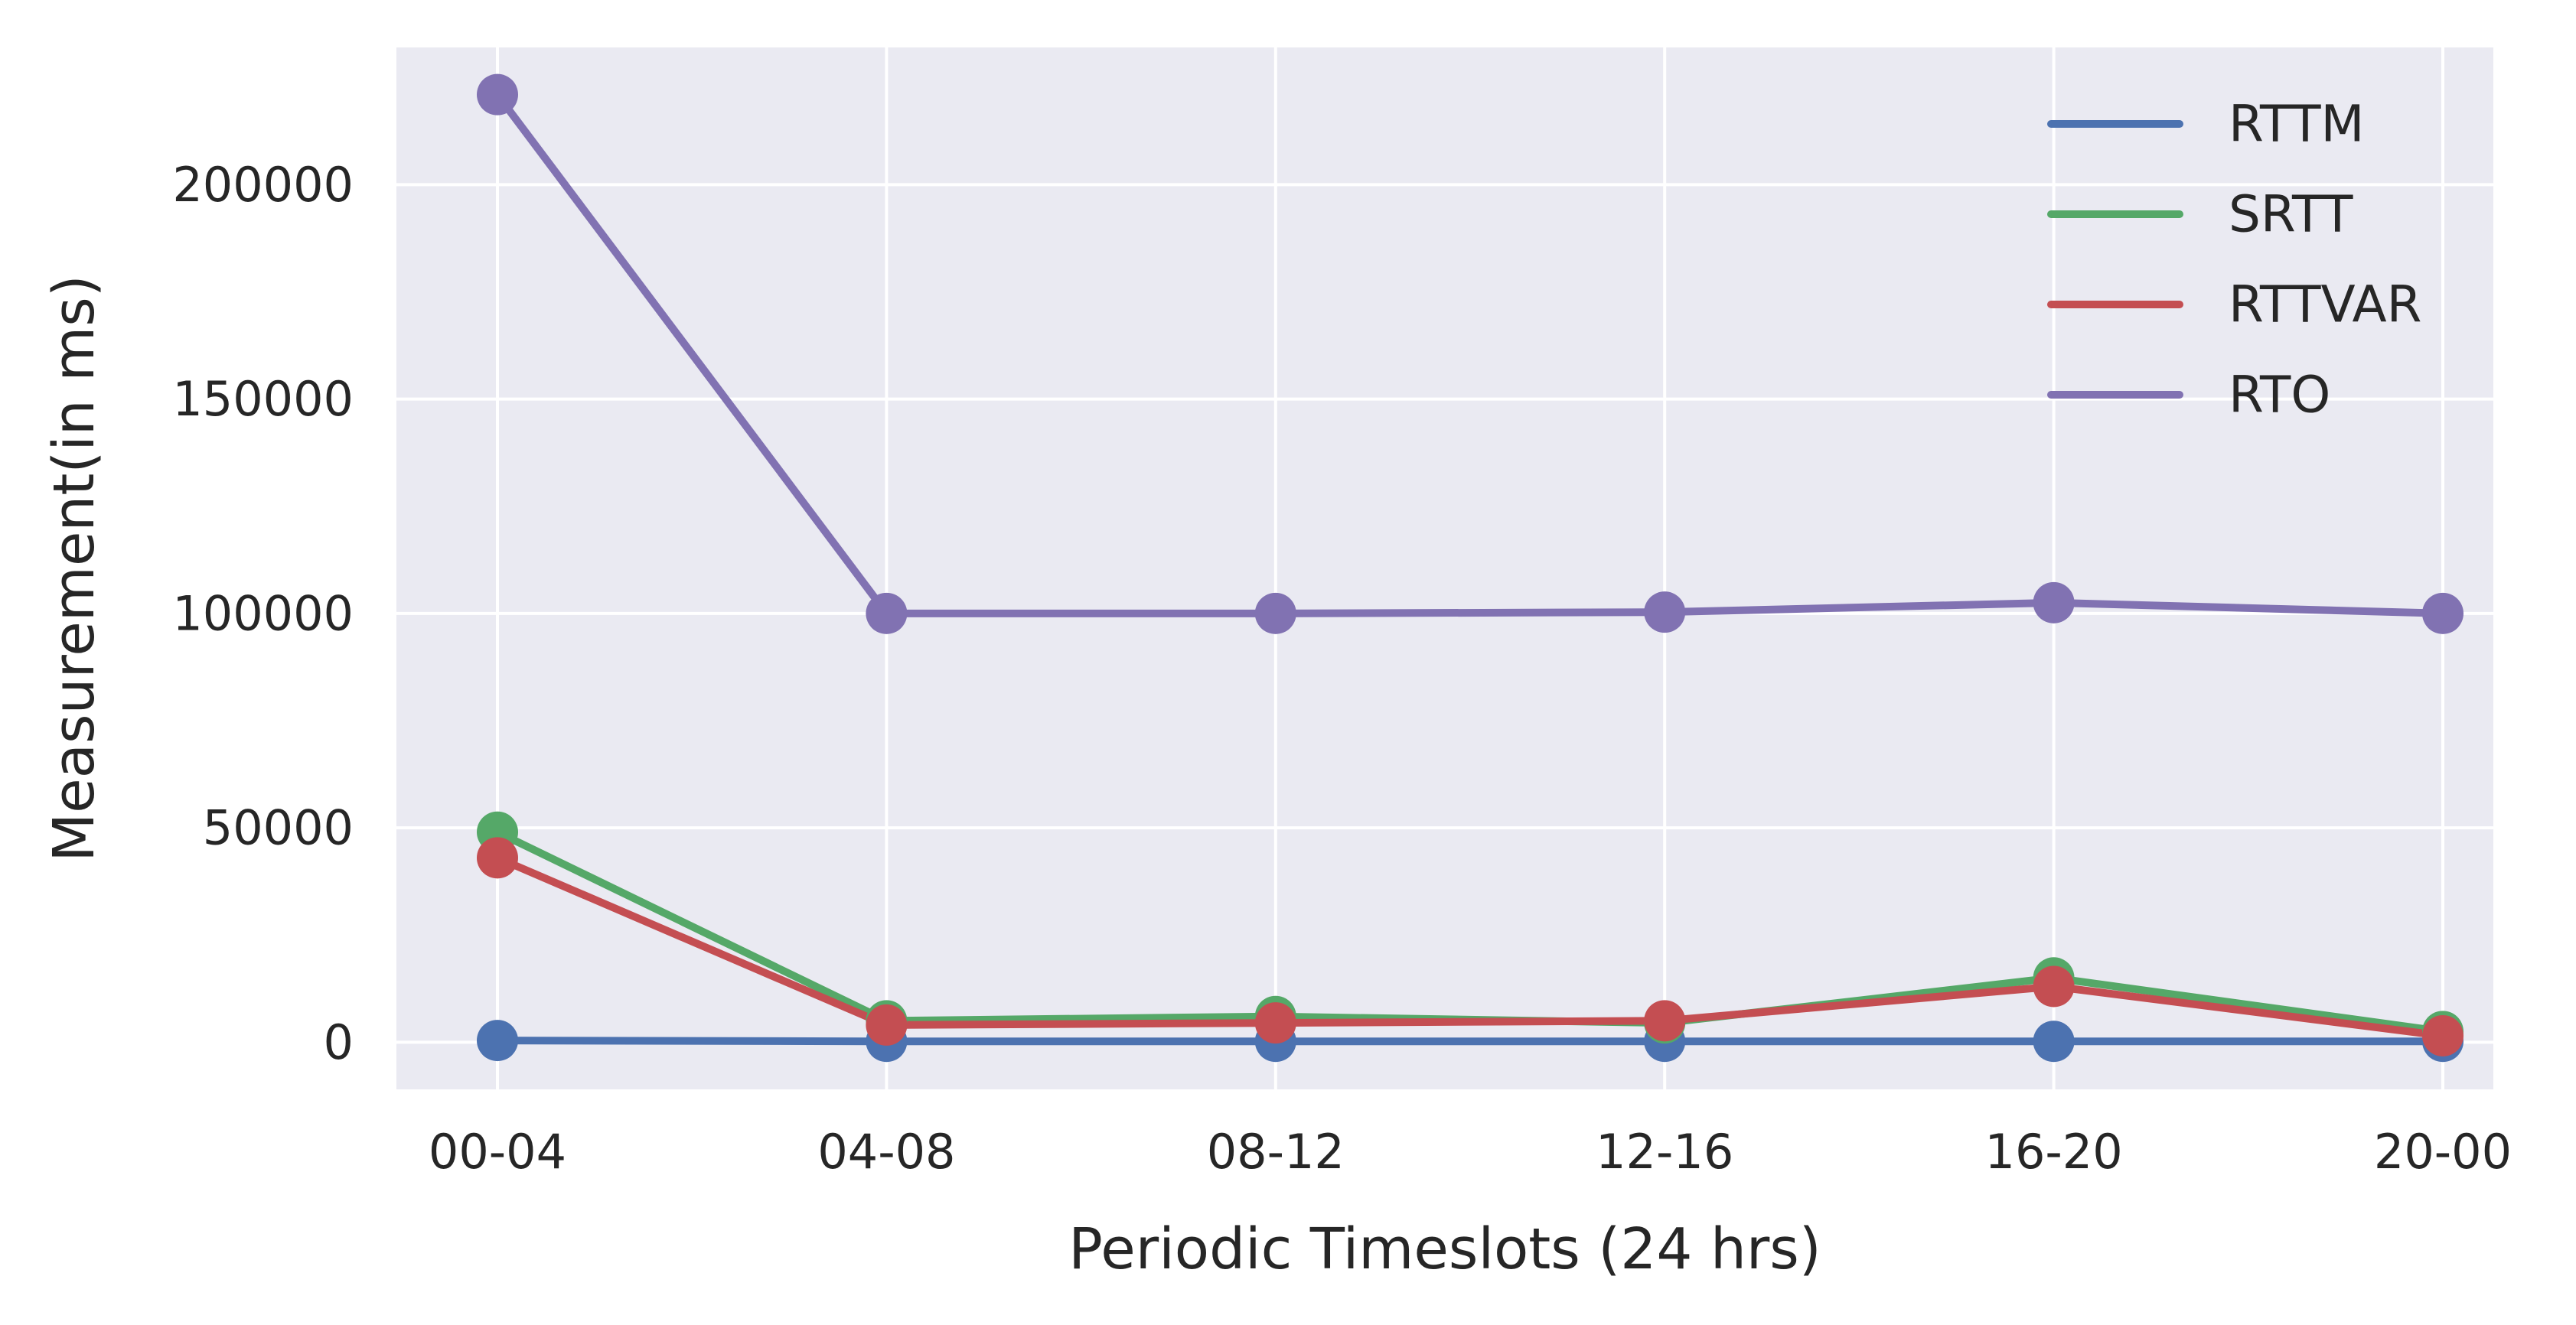  I want to click on x-axis-label: Periodic Timeslots (24 hrs), so click(1444, 1249).